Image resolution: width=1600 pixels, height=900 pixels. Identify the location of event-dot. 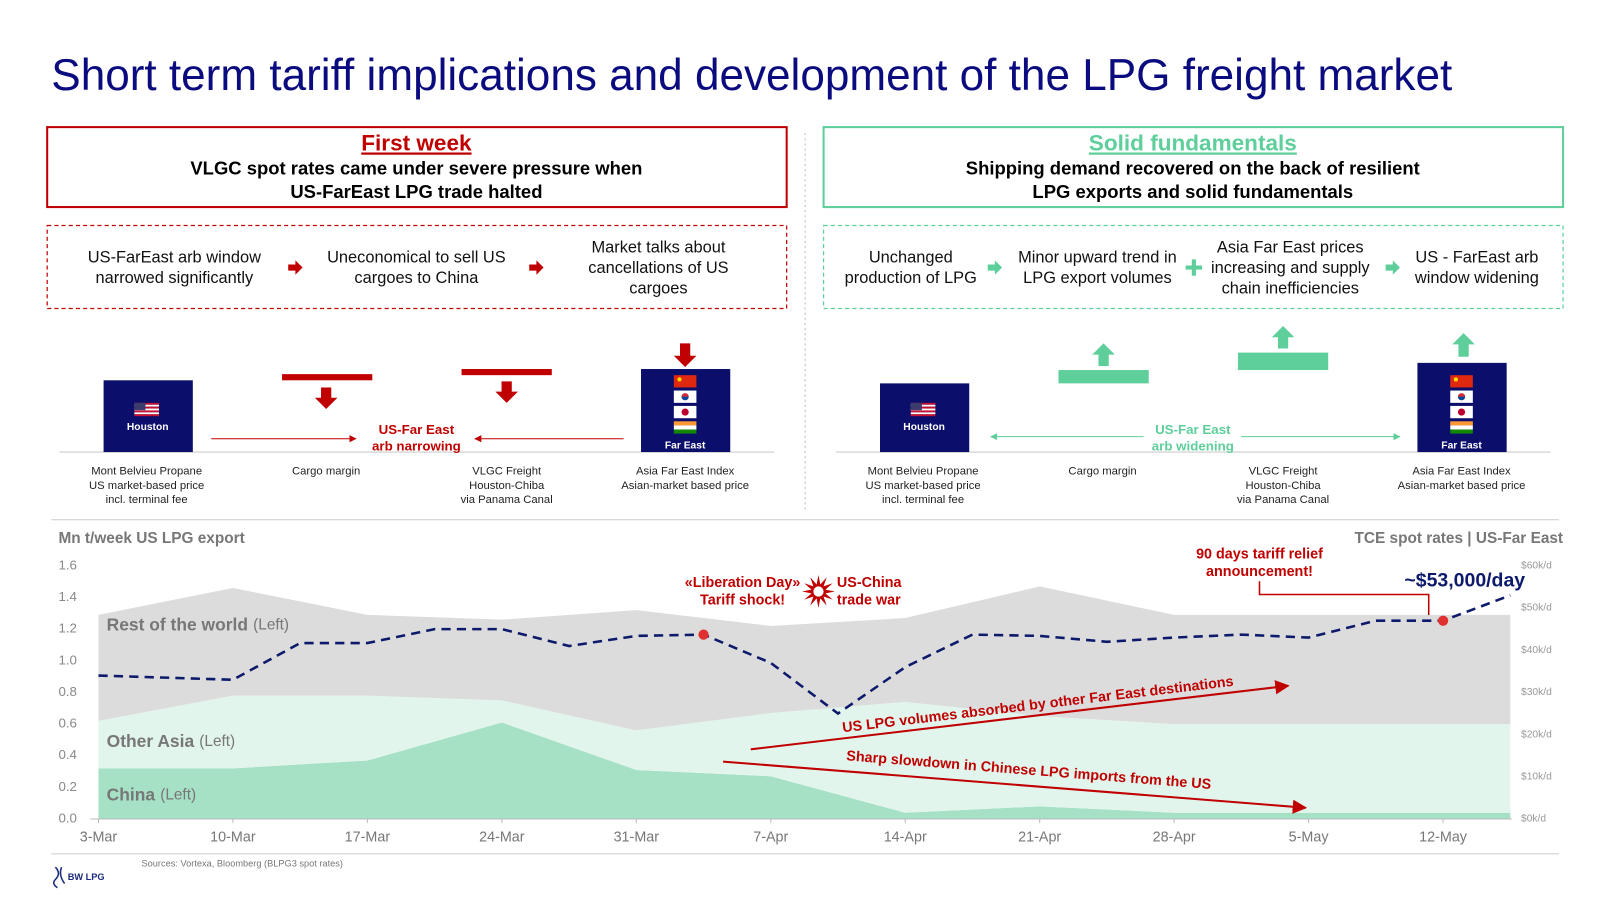
(703, 634).